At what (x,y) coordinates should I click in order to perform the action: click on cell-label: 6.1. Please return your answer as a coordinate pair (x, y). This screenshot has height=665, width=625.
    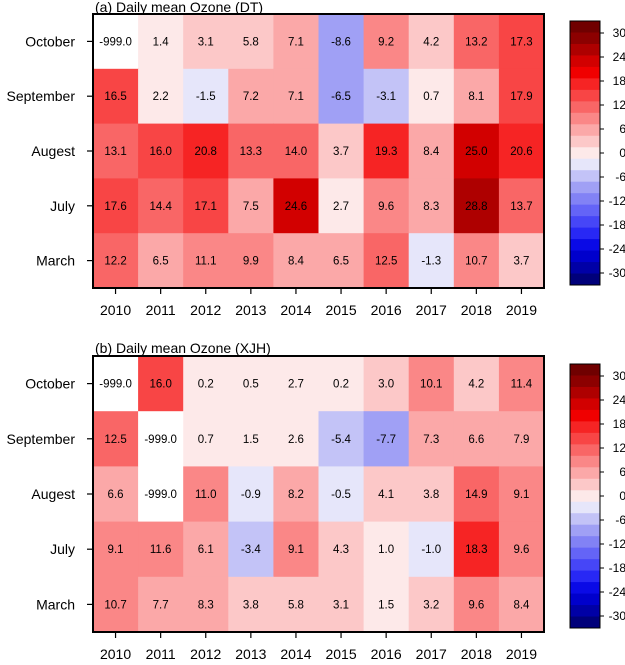
    Looking at the image, I should click on (206, 550).